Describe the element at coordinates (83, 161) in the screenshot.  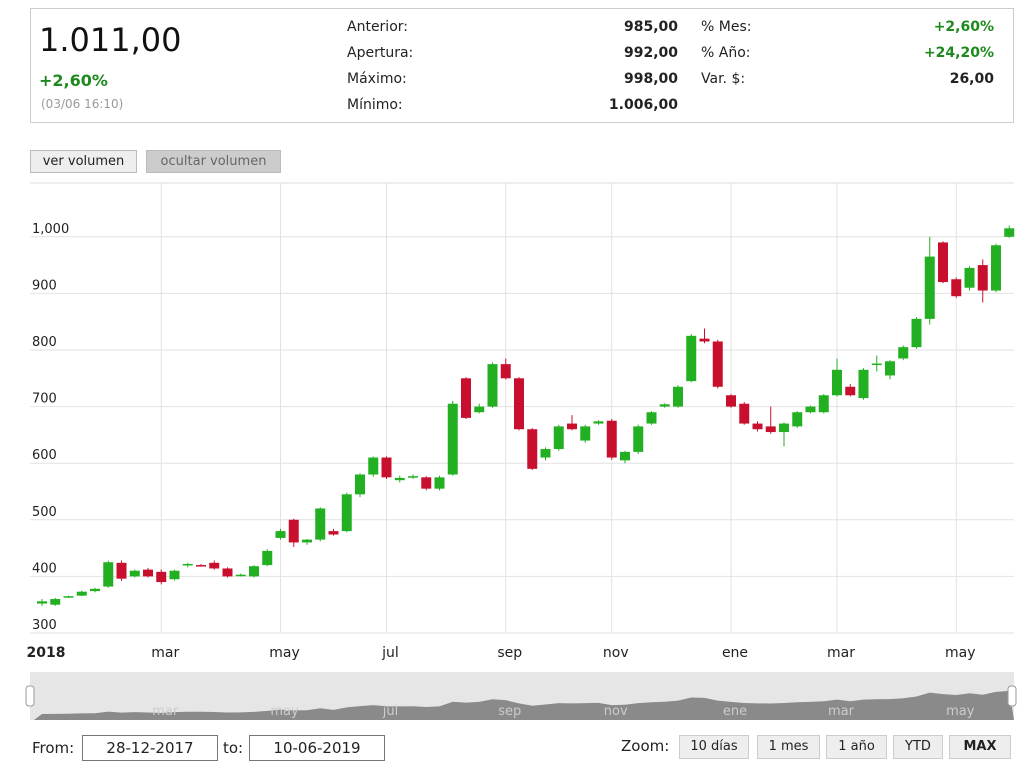
I see `show-volume-button: ver volumen` at that location.